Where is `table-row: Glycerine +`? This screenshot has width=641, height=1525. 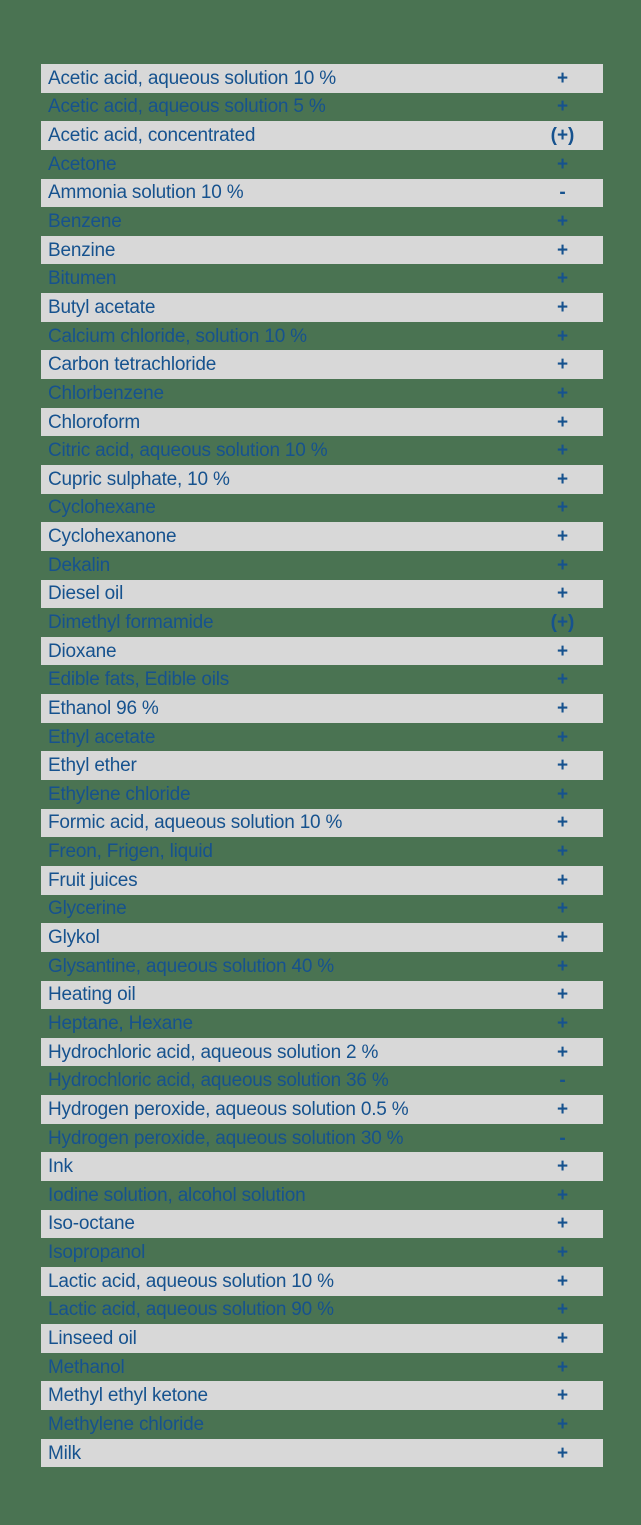 table-row: Glycerine + is located at coordinates (322, 909).